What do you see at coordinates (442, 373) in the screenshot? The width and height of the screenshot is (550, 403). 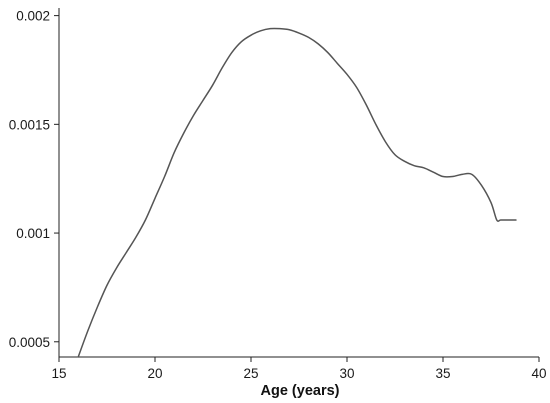 I see `x-tick-label: 35` at bounding box center [442, 373].